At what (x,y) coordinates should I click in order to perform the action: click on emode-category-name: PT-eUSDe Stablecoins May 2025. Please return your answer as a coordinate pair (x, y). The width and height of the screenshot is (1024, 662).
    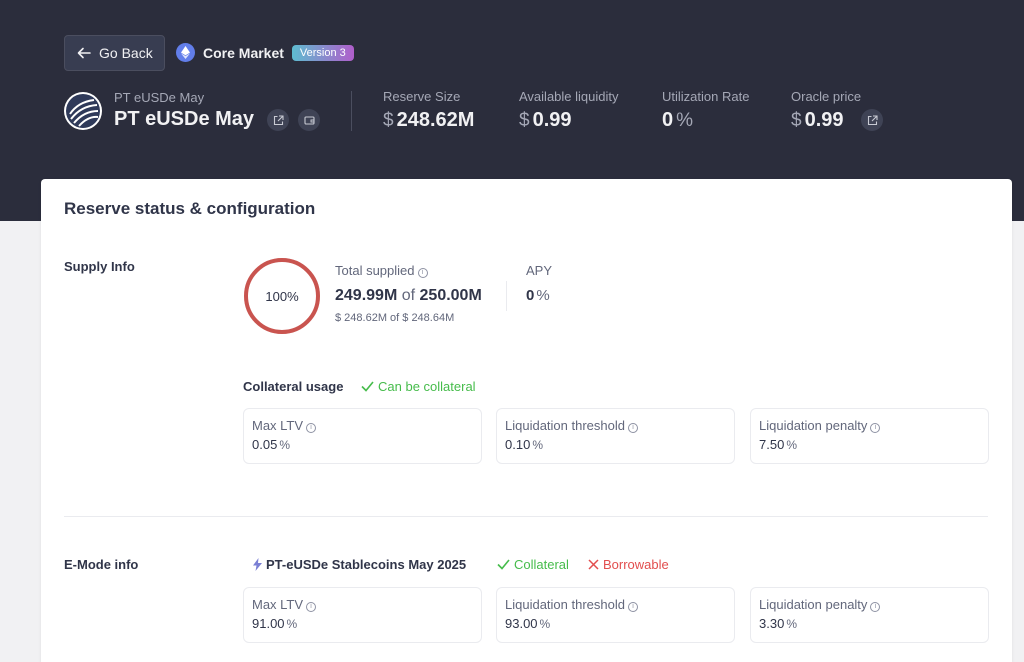
    Looking at the image, I should click on (366, 564).